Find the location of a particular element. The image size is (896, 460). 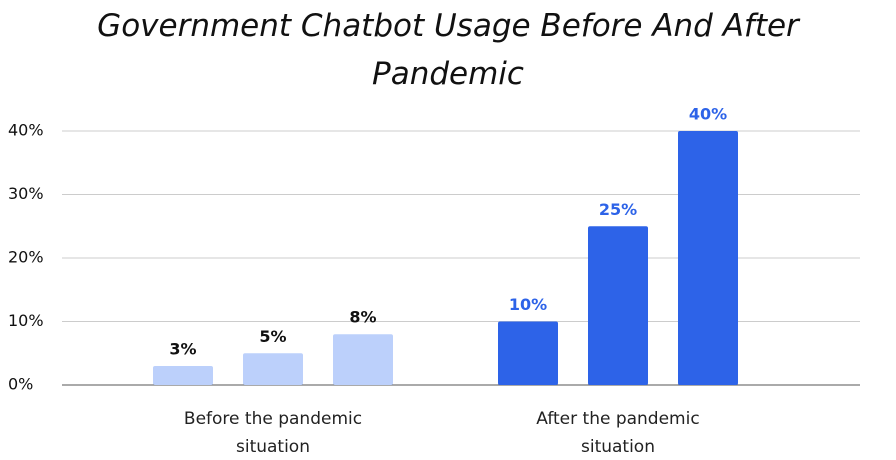

value-label: 10% is located at coordinates (528, 304).